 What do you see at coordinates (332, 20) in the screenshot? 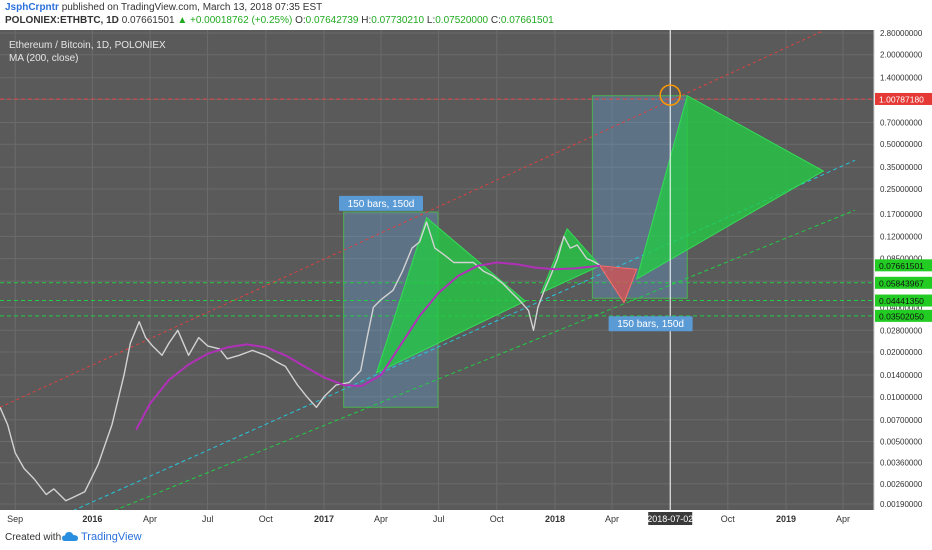
I see `open-value: 0.07642739` at bounding box center [332, 20].